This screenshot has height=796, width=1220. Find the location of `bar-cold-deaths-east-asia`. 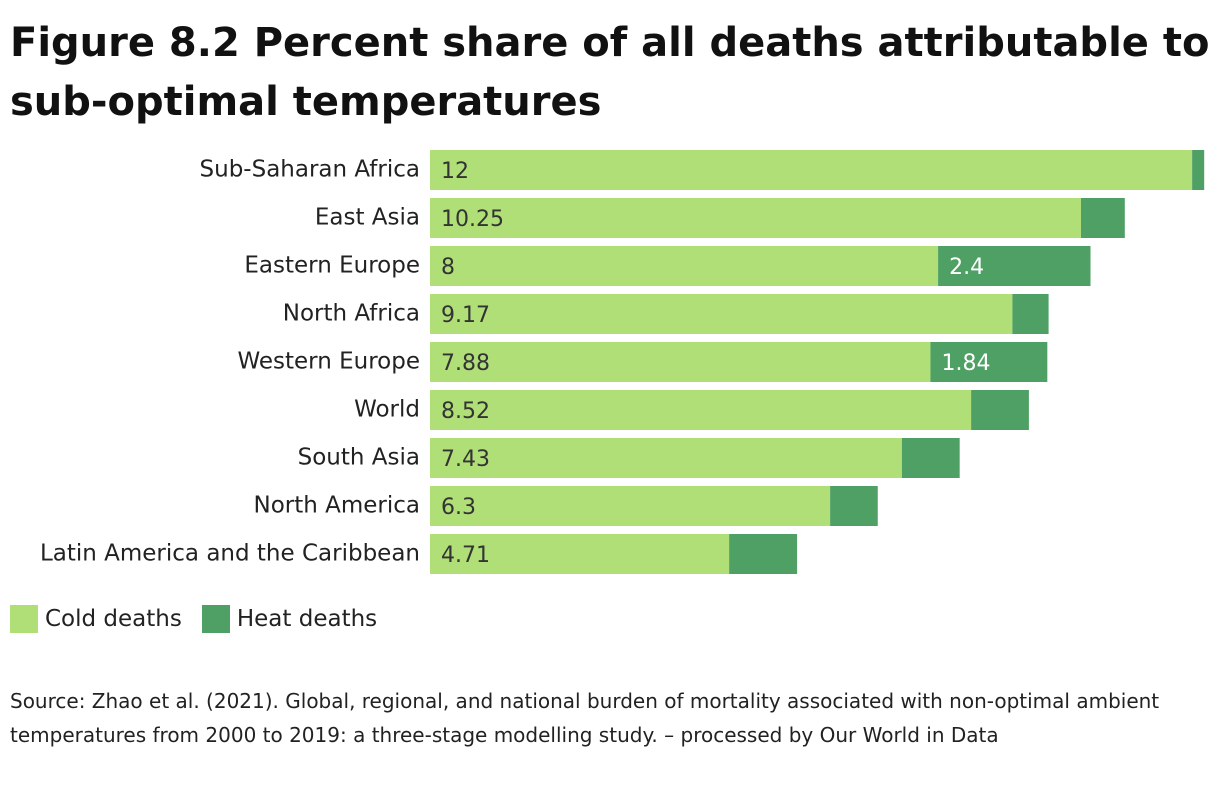

bar-cold-deaths-east-asia is located at coordinates (755, 218).